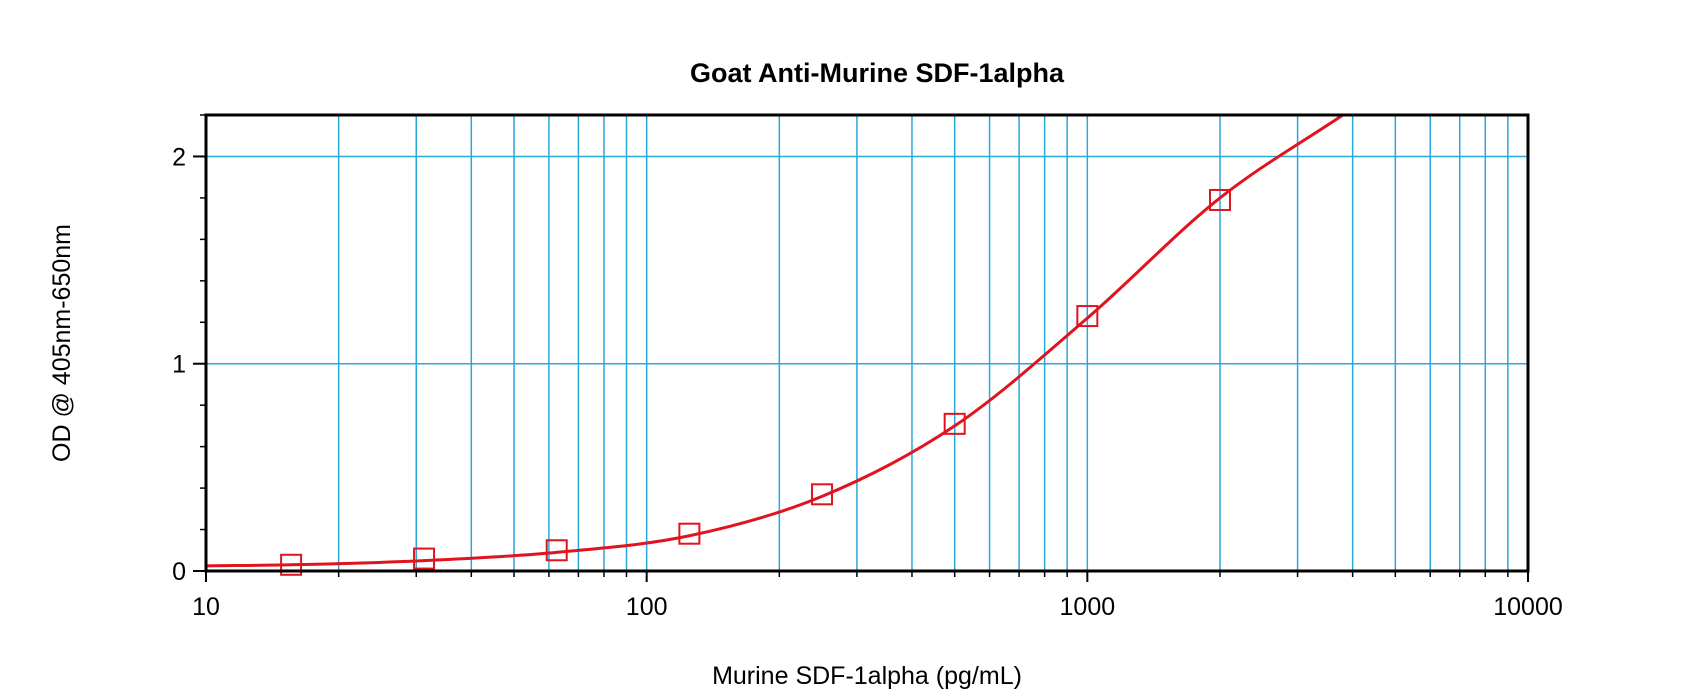 This screenshot has height=698, width=1700. What do you see at coordinates (1528, 607) in the screenshot?
I see `x-tick-label: 10000` at bounding box center [1528, 607].